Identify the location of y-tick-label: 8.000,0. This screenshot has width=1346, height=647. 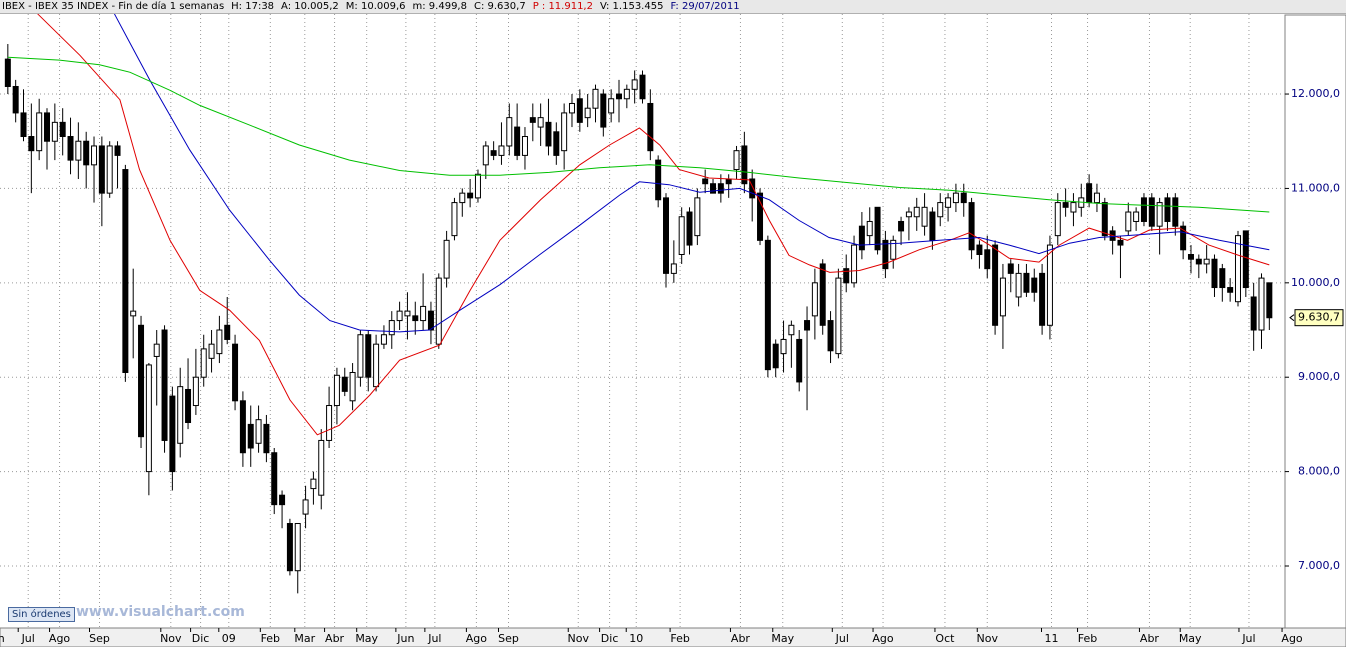
(1319, 471).